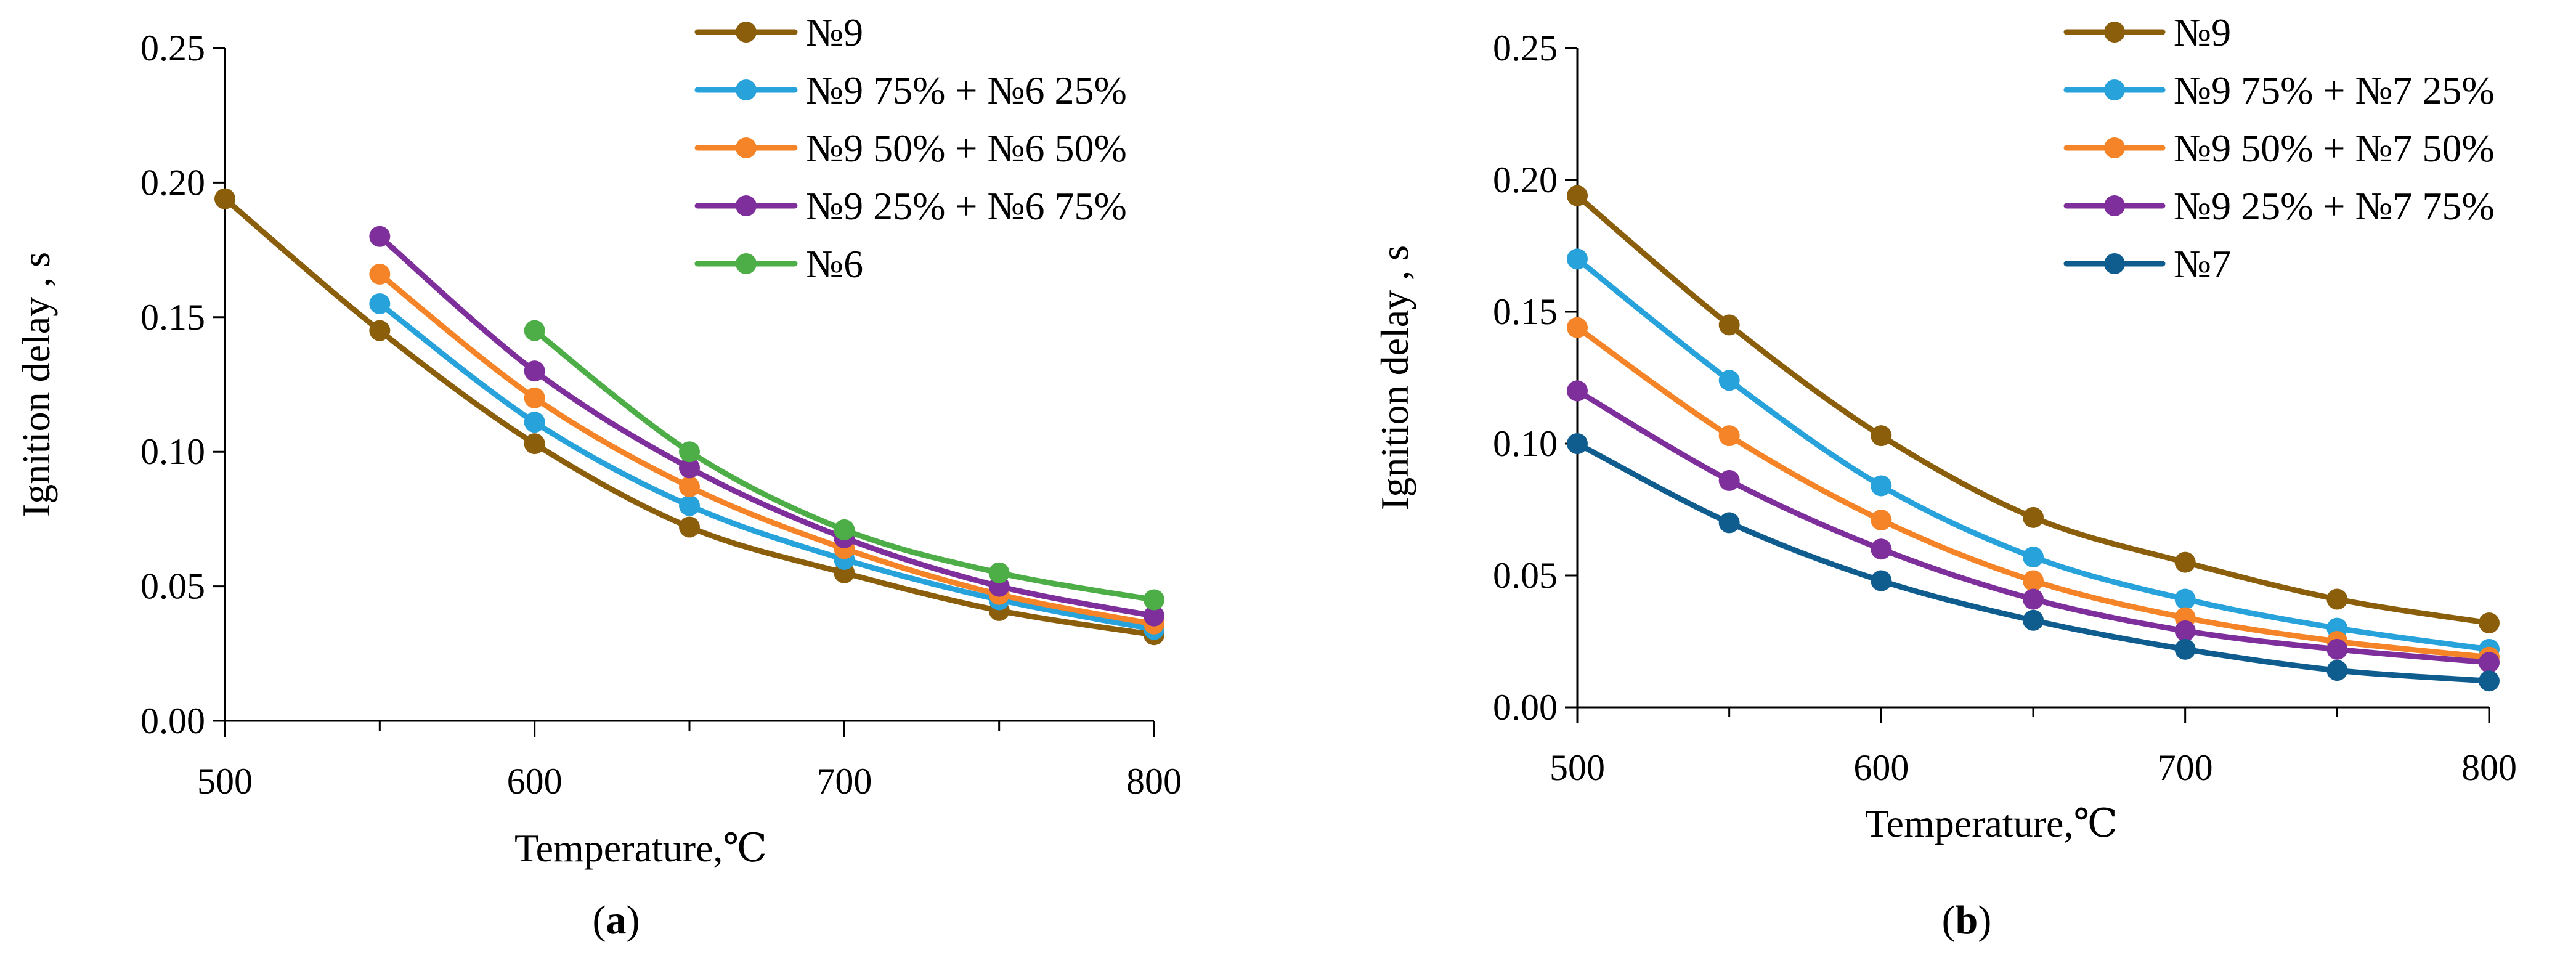 The image size is (2576, 955). What do you see at coordinates (1949, 920) in the screenshot?
I see `panel-label-b-open: (` at bounding box center [1949, 920].